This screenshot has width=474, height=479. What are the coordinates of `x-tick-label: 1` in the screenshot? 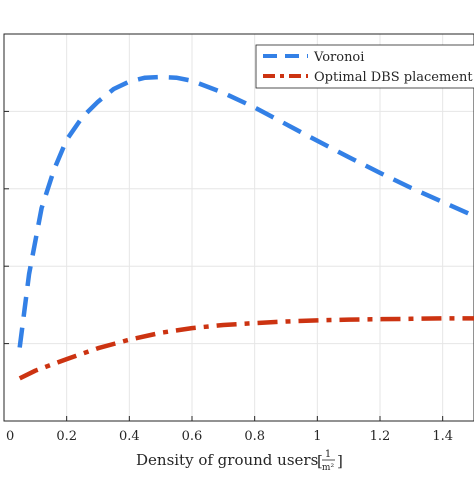 It's located at (317, 436).